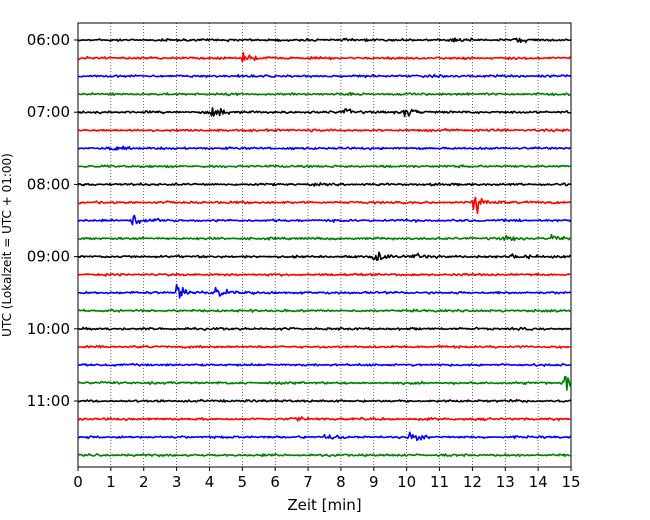  I want to click on x-tick-label-12: 12, so click(472, 482).